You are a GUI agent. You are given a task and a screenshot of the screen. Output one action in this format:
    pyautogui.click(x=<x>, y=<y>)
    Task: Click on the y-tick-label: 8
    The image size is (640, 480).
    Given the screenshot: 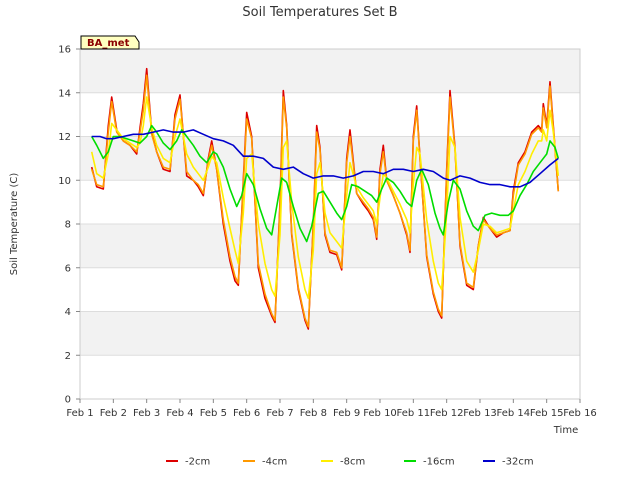 What is the action you would take?
    pyautogui.click(x=68, y=225)
    